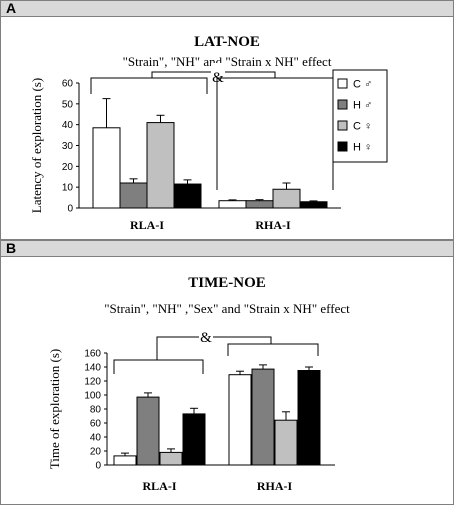  Describe the element at coordinates (54, 409) in the screenshot. I see `panel-b-y-axis-label: Time of exploration (s)` at that location.